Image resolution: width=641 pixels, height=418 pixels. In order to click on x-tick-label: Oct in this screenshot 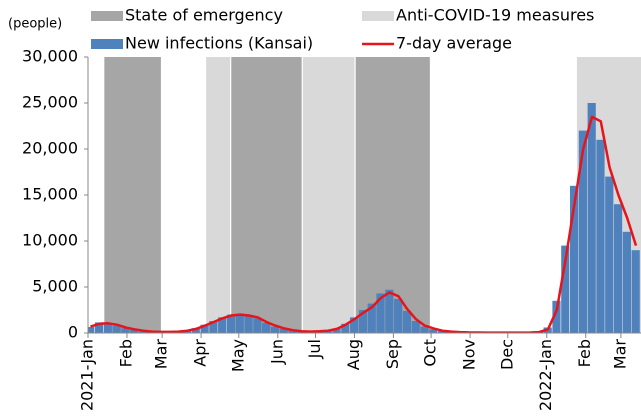, I will do `click(430, 353)`.